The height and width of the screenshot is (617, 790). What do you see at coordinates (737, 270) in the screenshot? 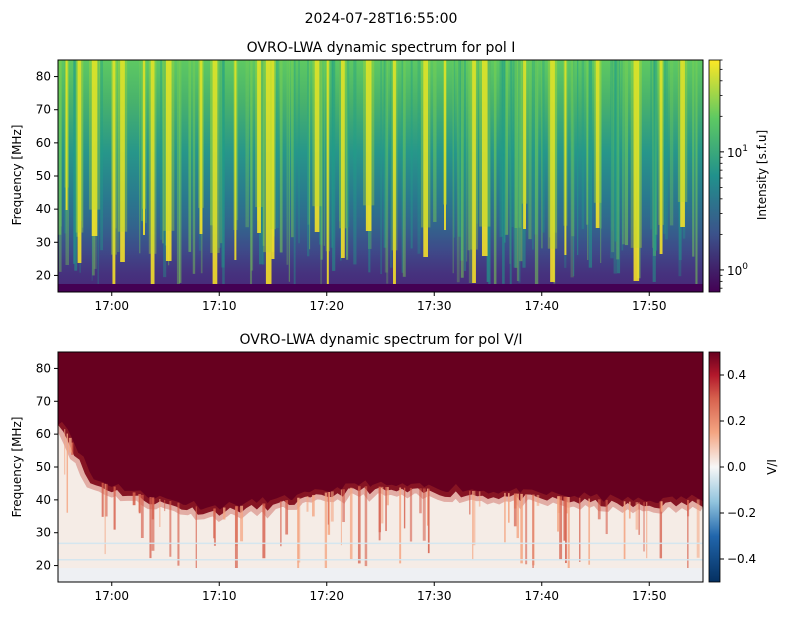
I see `colorbar-tick-label-pol-i: 100` at bounding box center [737, 270].